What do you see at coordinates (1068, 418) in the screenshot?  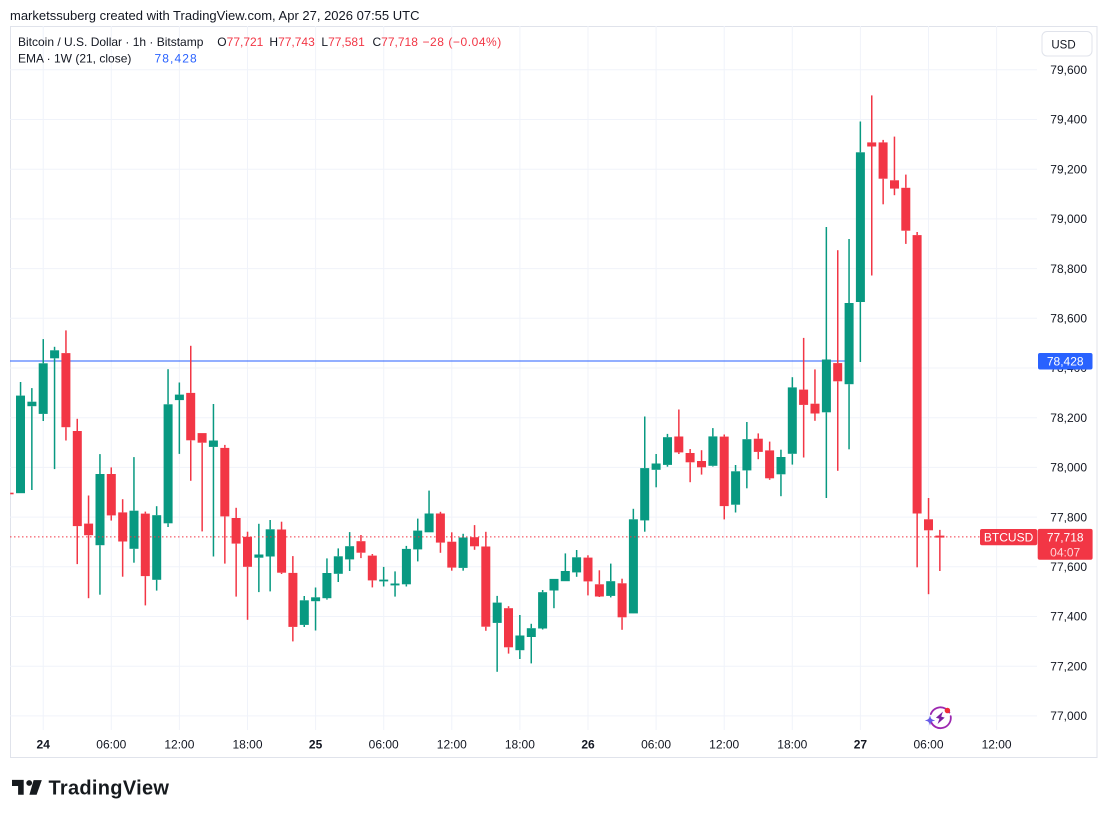 I see `svg-text: 78,200` at bounding box center [1068, 418].